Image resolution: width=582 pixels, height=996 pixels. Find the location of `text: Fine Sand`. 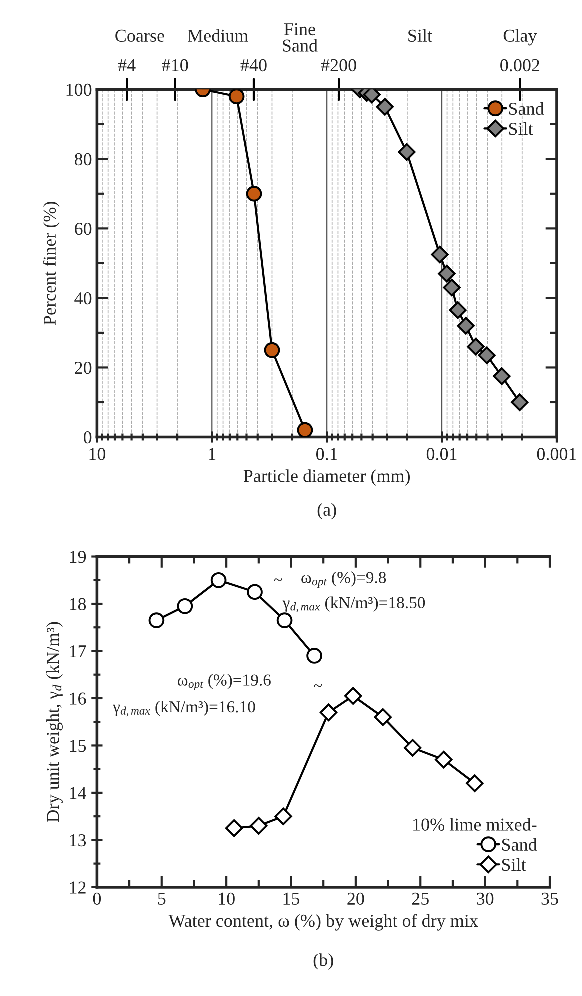

text: Fine Sand is located at coordinates (300, 37).